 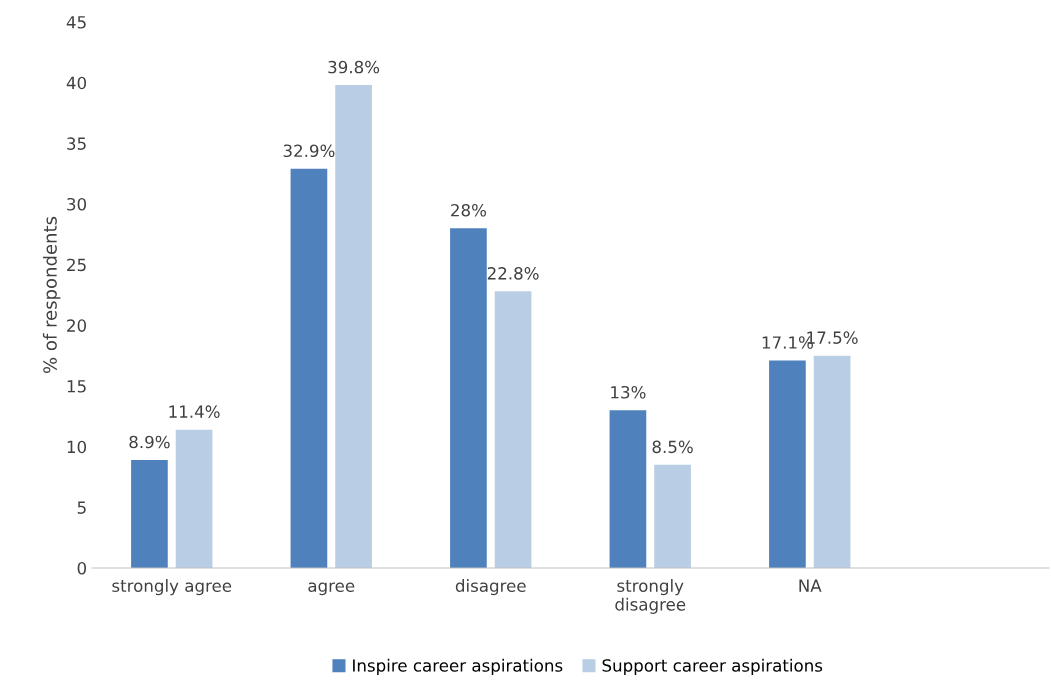 I want to click on y-tick-label: 35, so click(x=76, y=143).